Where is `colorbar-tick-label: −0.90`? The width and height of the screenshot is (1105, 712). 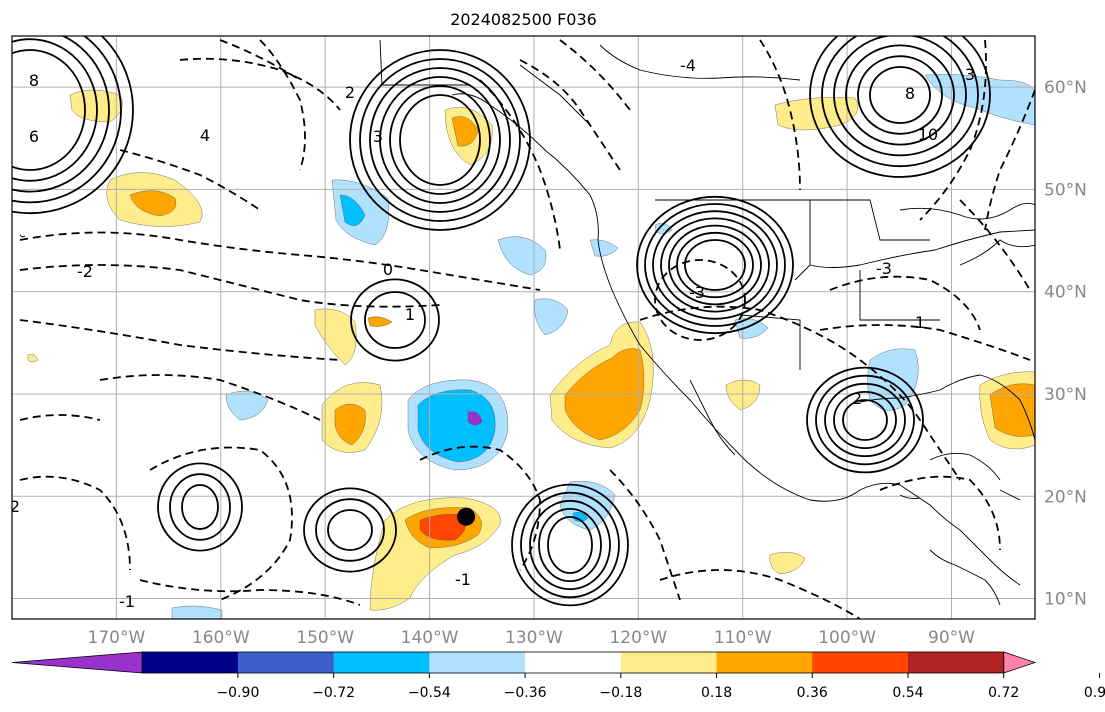 colorbar-tick-label: −0.90 is located at coordinates (237, 693).